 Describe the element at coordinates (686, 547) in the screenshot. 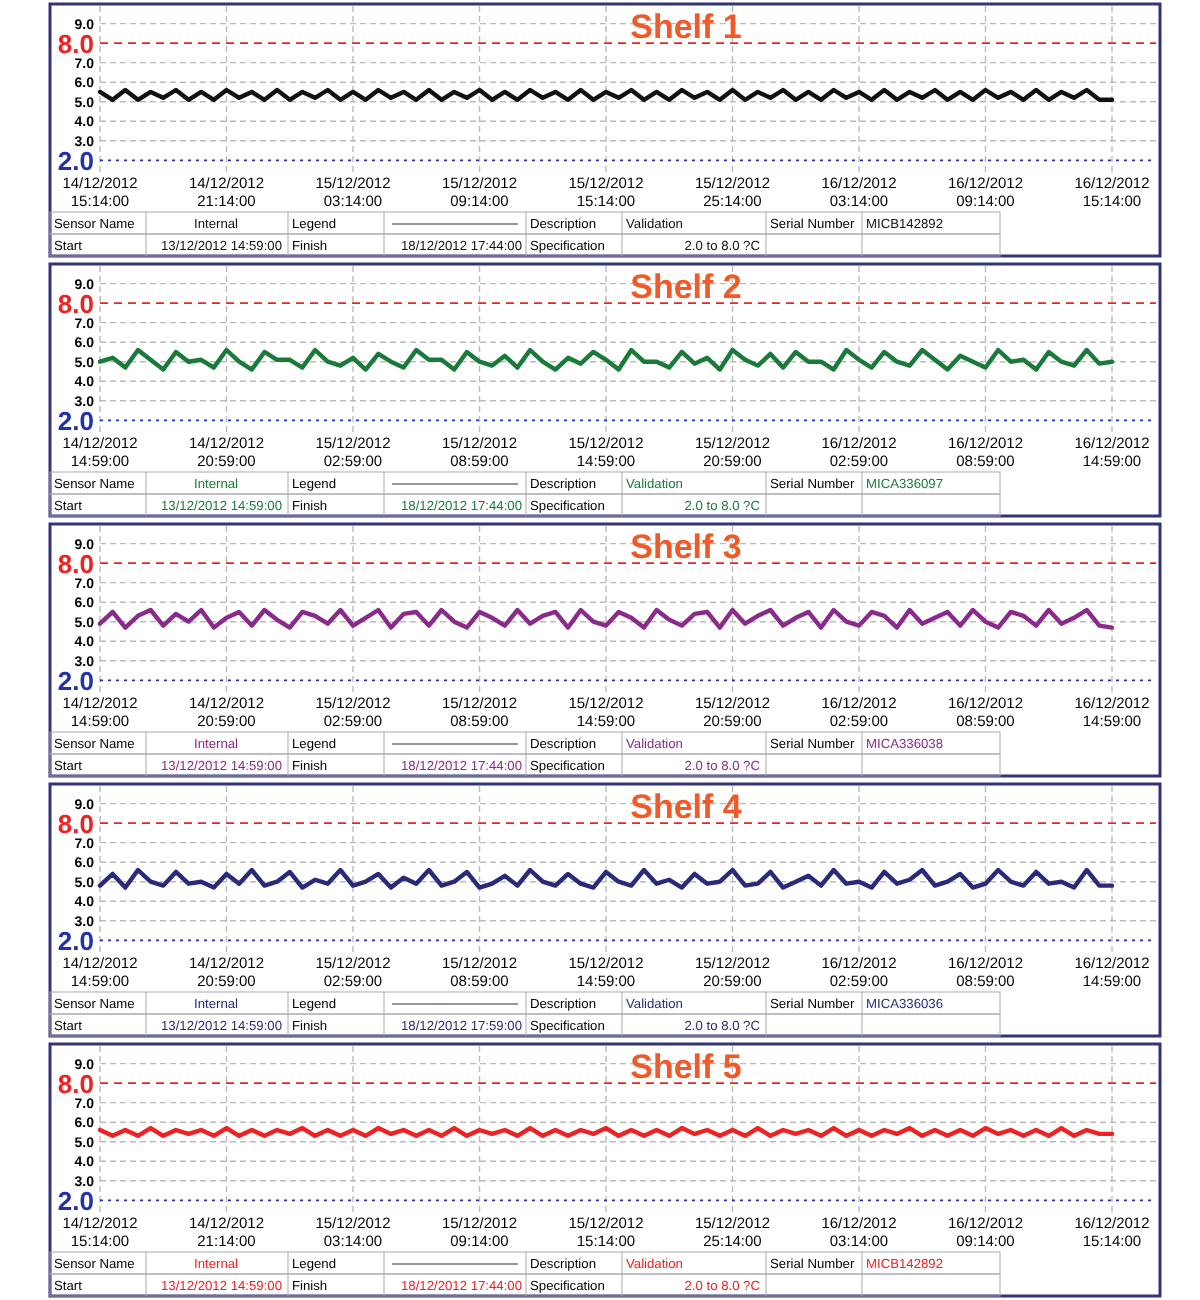

I see `chart-title: Shelf 3` at that location.